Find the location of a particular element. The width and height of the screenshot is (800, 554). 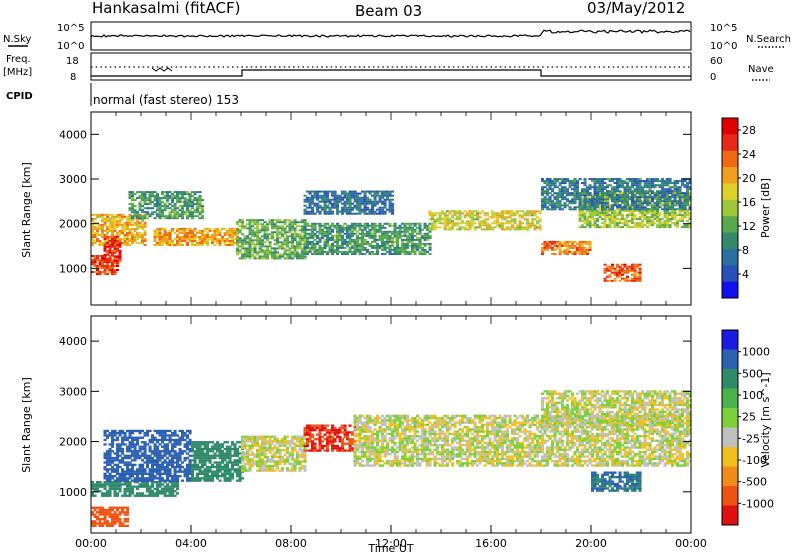

colorbar-tick-label: 4 is located at coordinates (745, 274).